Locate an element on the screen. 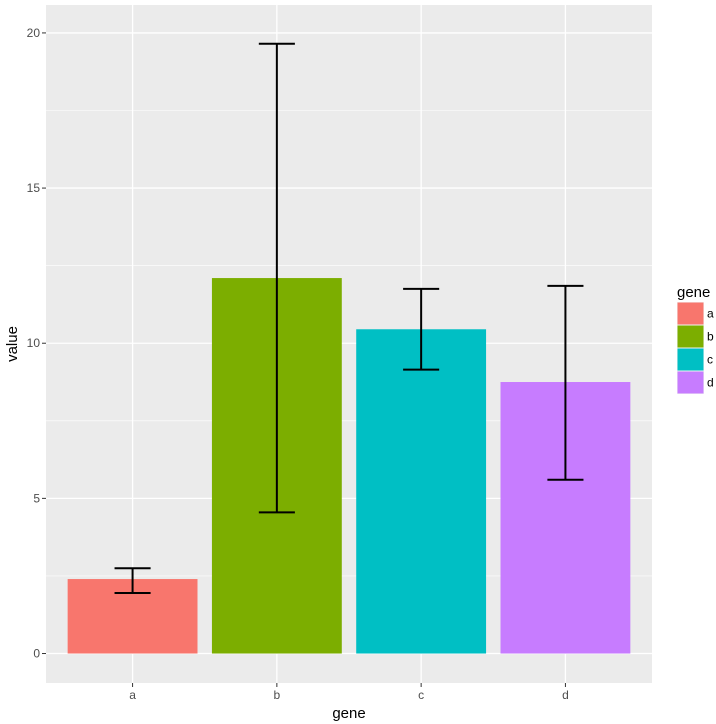 The image size is (716, 724). x-axis-title: gene is located at coordinates (348, 713).